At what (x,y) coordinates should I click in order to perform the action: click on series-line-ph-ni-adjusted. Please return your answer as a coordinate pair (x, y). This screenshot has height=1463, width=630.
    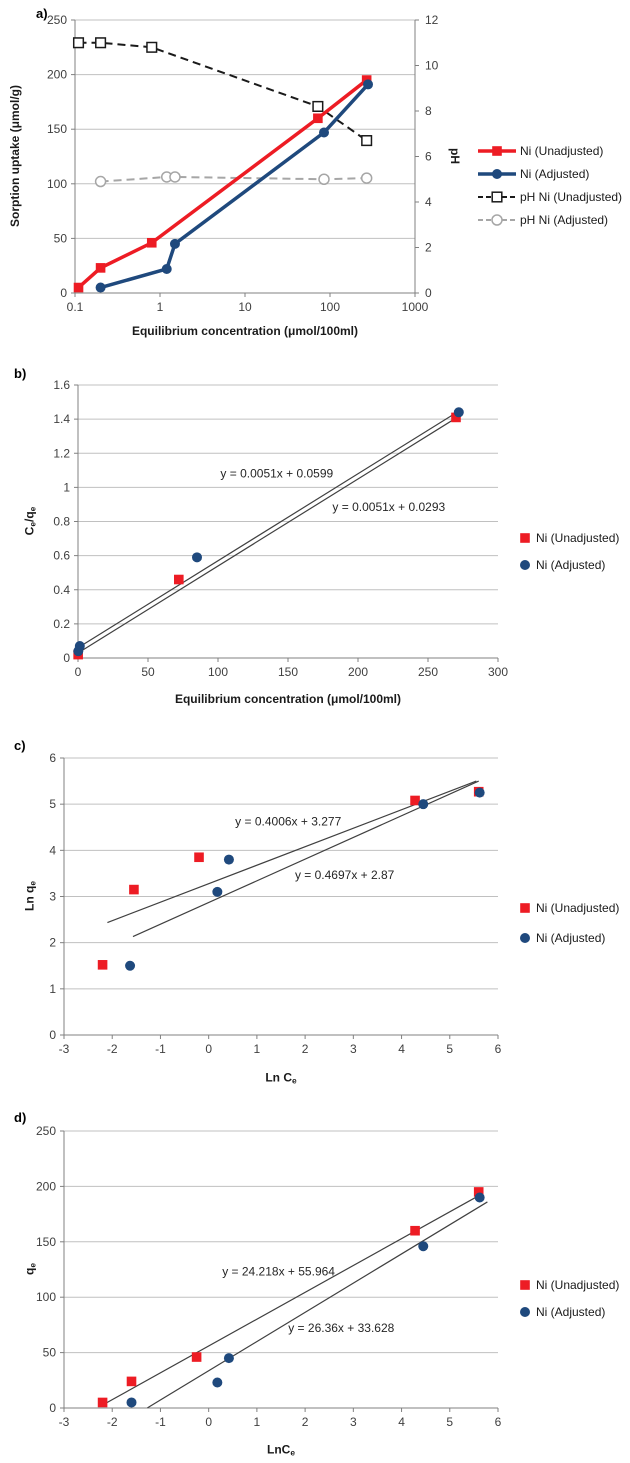
    Looking at the image, I should click on (233, 179).